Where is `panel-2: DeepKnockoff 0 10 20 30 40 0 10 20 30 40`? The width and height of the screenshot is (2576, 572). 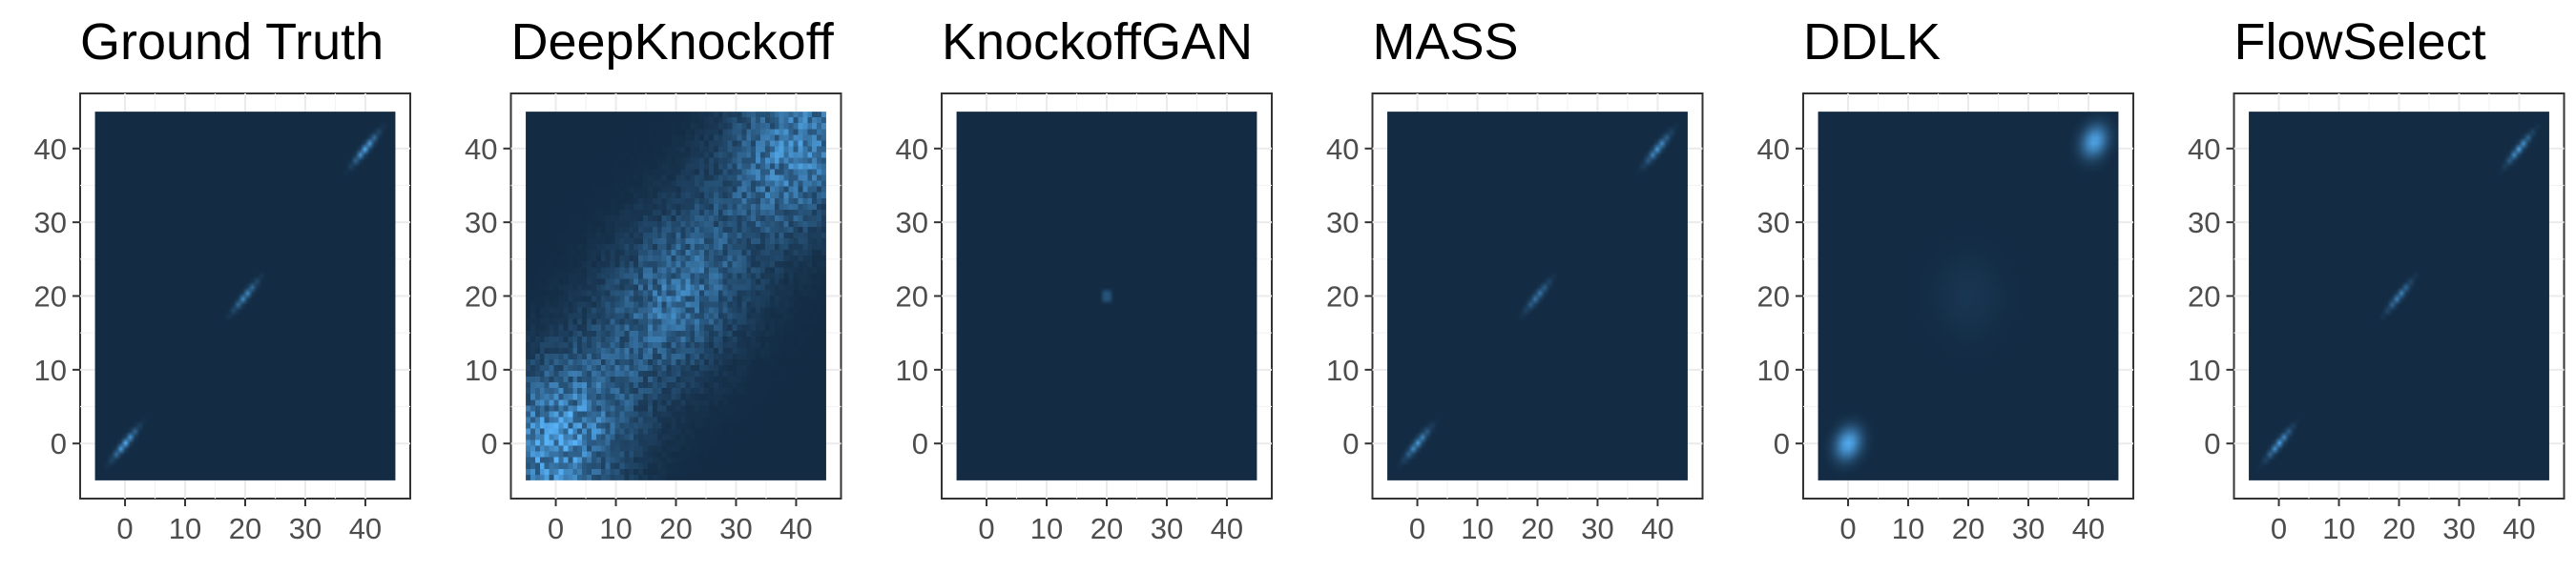
panel-2: DeepKnockoff 0 10 20 30 40 0 10 20 30 40 is located at coordinates (653, 279).